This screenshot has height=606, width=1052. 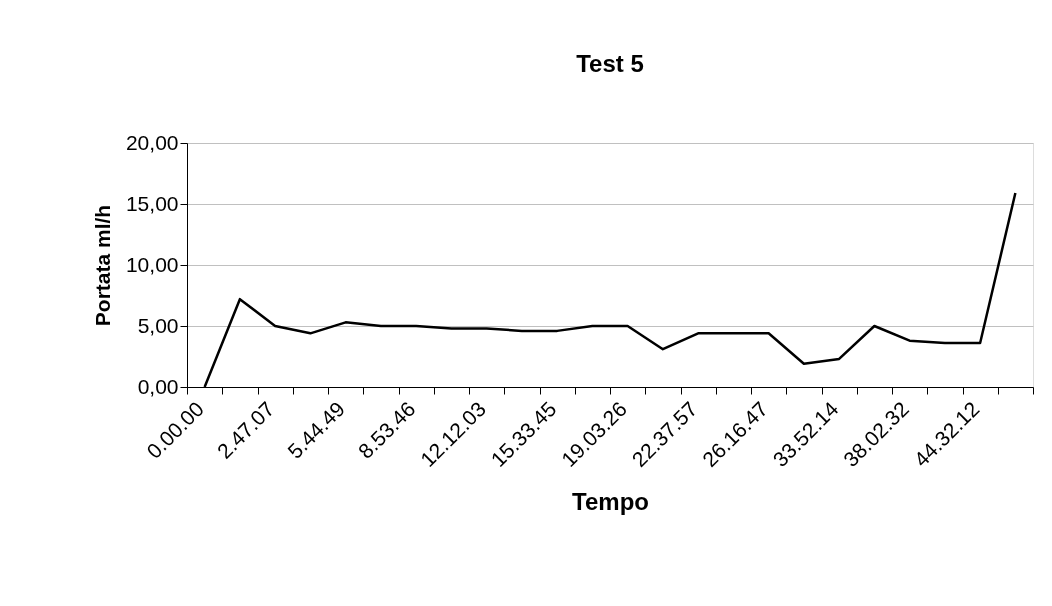 I want to click on y-tick-label: 20,00, so click(x=152, y=142).